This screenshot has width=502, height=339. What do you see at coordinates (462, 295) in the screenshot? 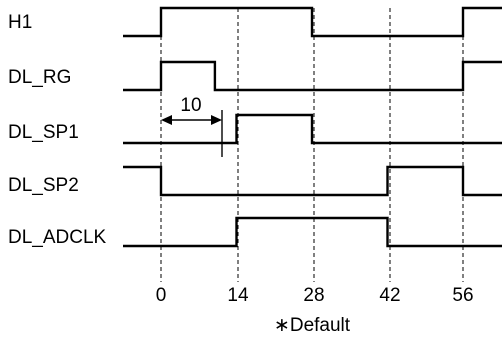
I see `tick-label-56: 56` at bounding box center [462, 295].